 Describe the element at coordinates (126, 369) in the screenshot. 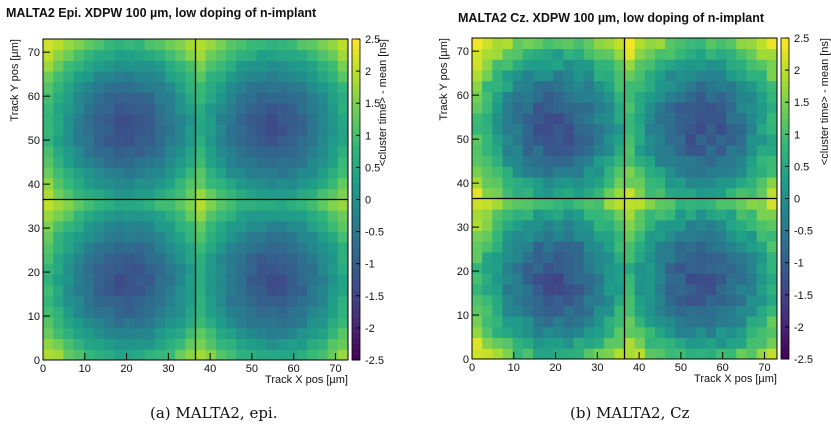

I see `x-tick-label: 20` at that location.